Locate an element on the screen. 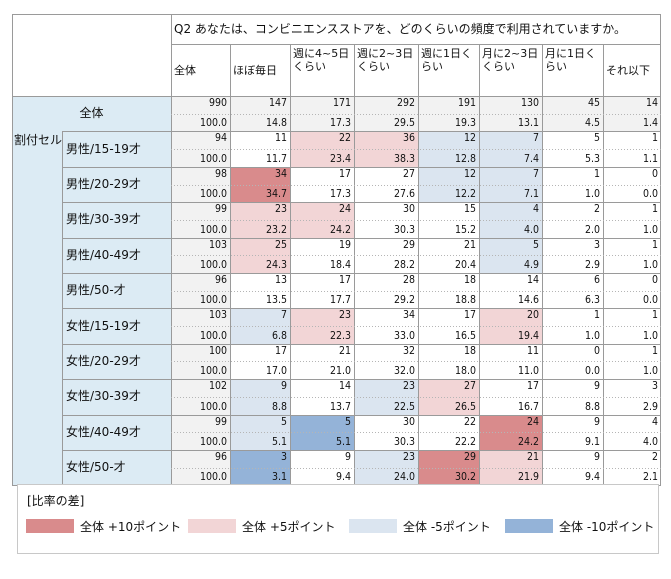 The height and width of the screenshot is (579, 671). cell-count: 25 is located at coordinates (280, 244).